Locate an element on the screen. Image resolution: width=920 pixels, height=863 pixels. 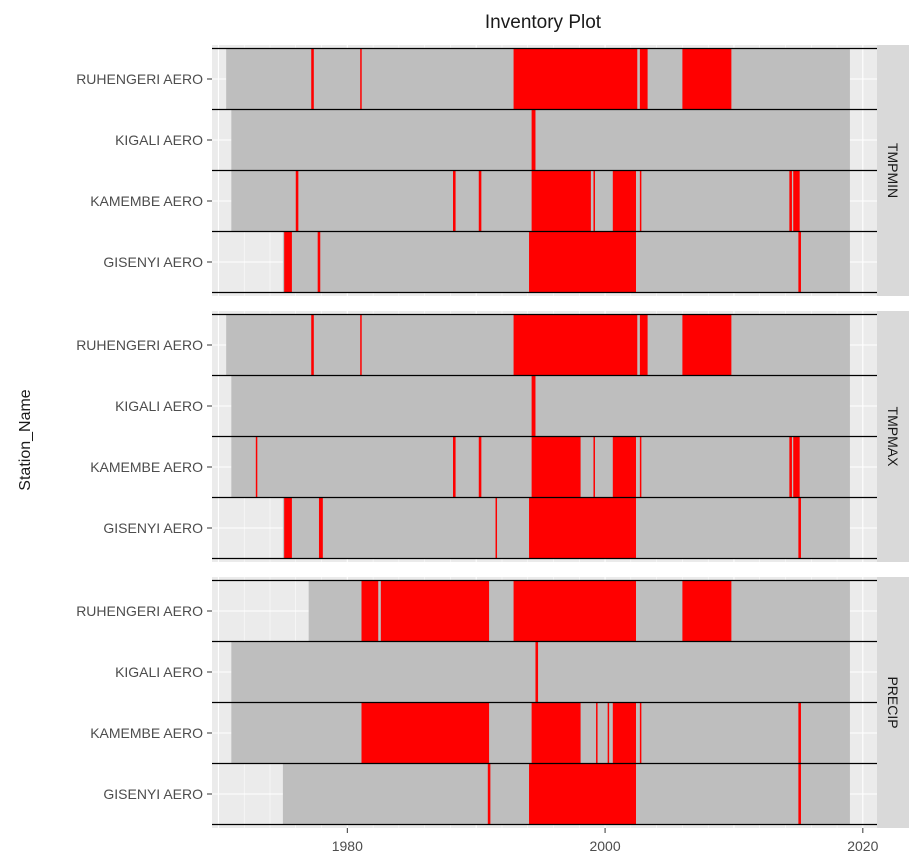
facet-label: TMPMIN is located at coordinates (893, 170).